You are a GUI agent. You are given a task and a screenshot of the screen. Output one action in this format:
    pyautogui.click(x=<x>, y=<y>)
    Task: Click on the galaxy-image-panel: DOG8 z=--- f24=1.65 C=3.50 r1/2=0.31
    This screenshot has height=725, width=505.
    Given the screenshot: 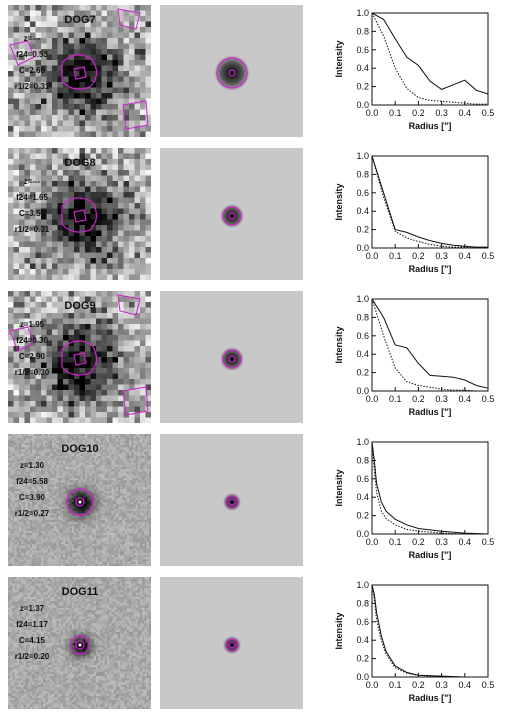 What is the action you would take?
    pyautogui.click(x=79, y=214)
    